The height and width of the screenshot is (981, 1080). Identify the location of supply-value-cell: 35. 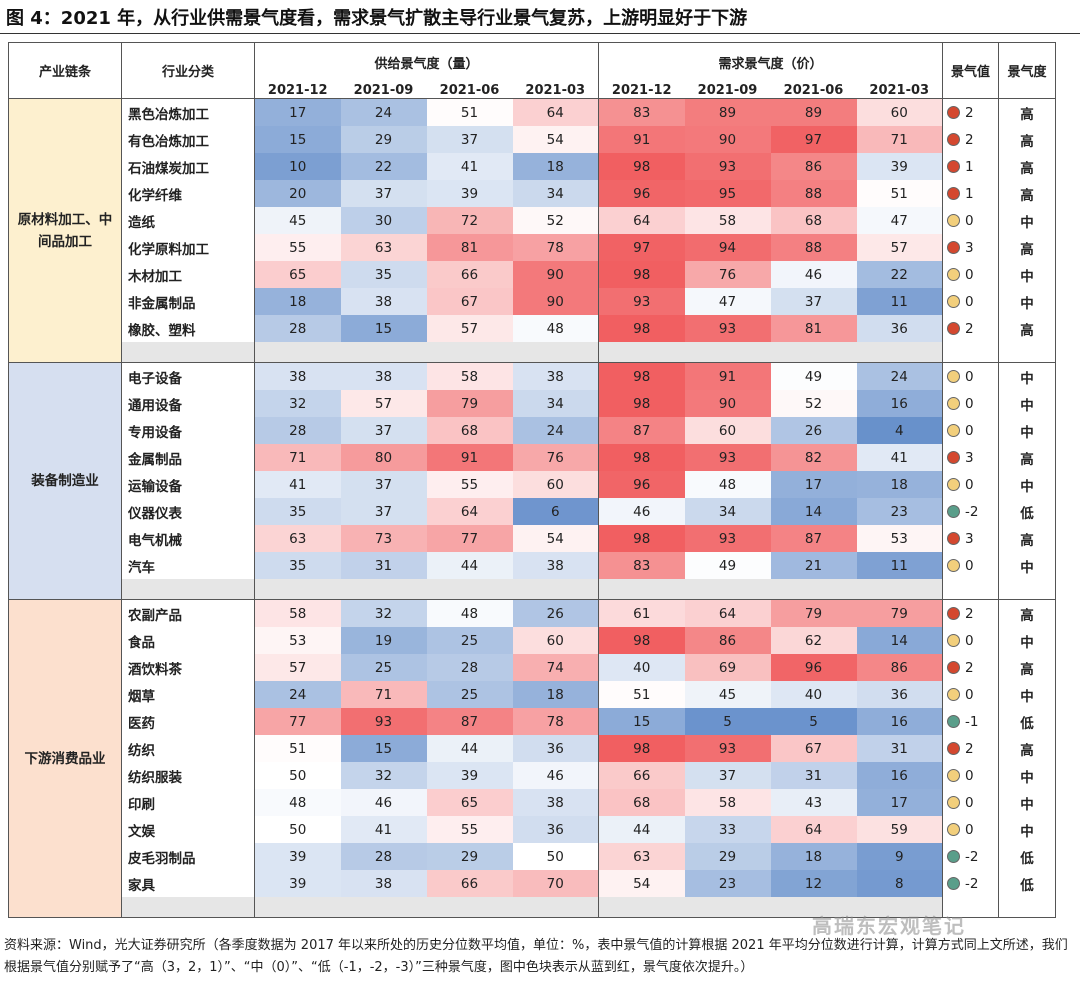
(297, 565).